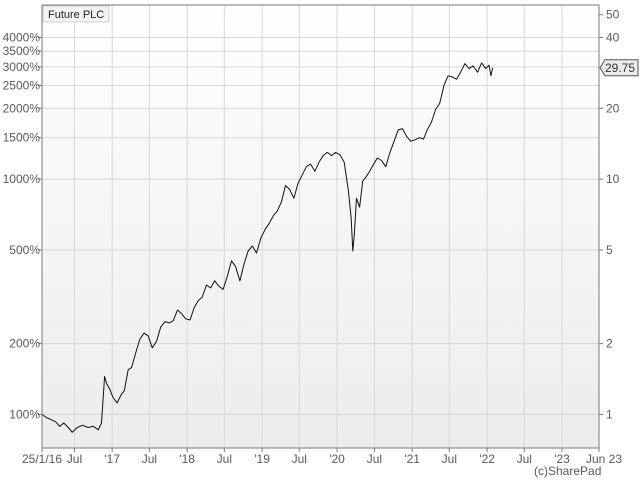 The width and height of the screenshot is (640, 480). I want to click on last-price-badge: 29.75, so click(619, 68).